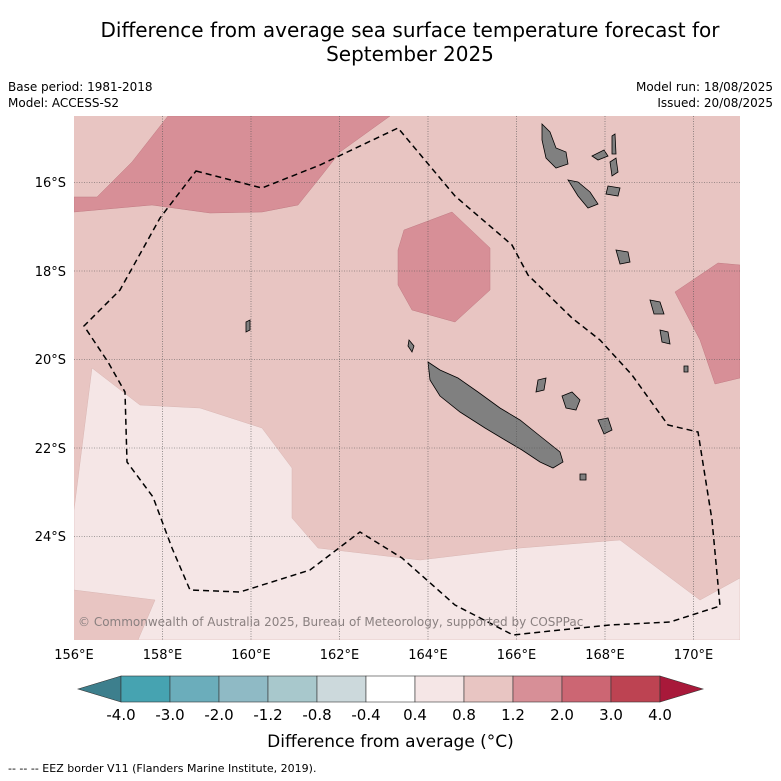 The width and height of the screenshot is (781, 781). Describe the element at coordinates (415, 715) in the screenshot. I see `colorbar-tick: 0.4` at that location.